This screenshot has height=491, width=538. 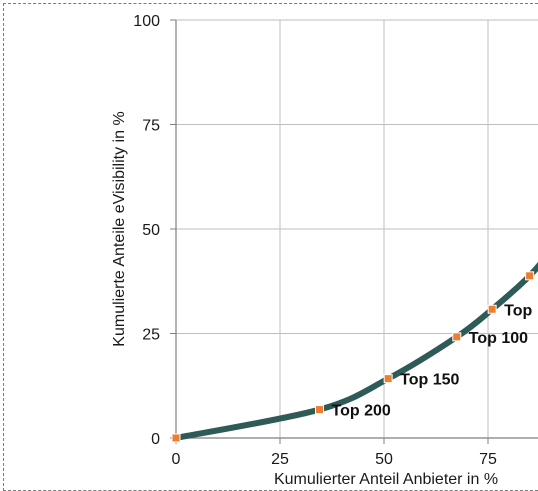 What do you see at coordinates (151, 230) in the screenshot?
I see `y-tick-label: 50` at bounding box center [151, 230].